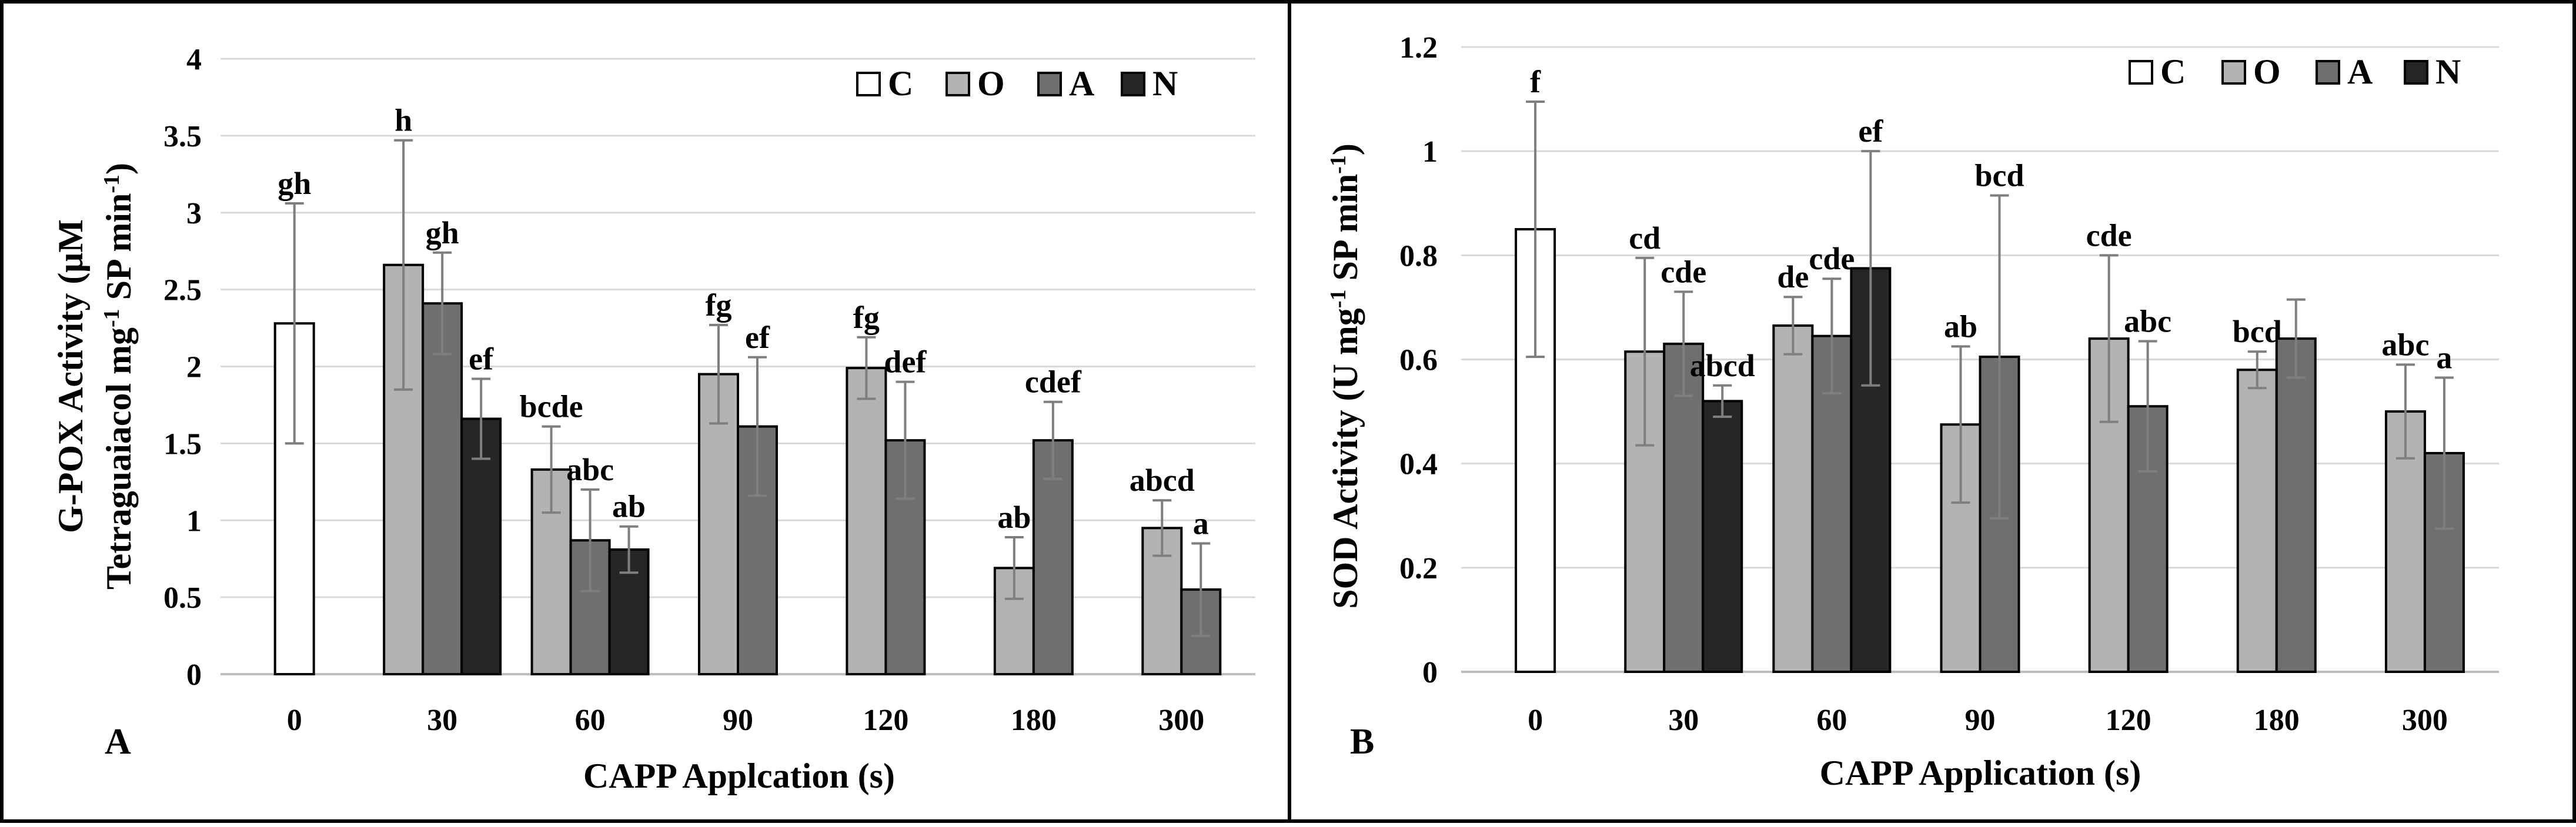 This screenshot has height=827, width=2576. I want to click on panel-a-xlabel: CAPP Applcation (s), so click(739, 775).